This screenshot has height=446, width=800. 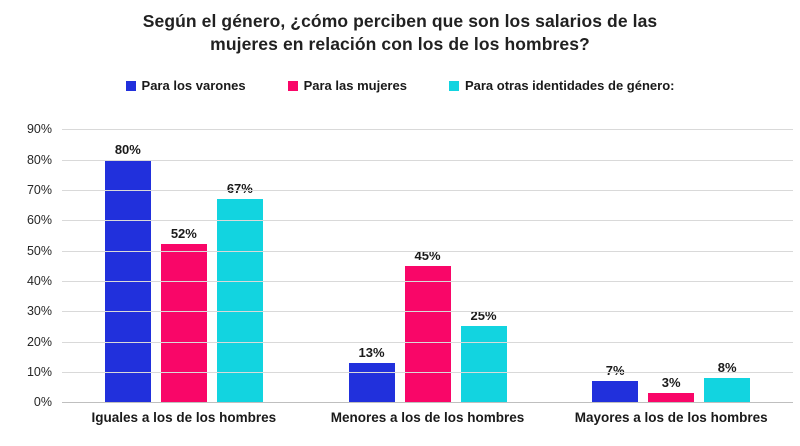 What do you see at coordinates (39, 280) in the screenshot?
I see `y-axis-tick-label: 40%` at bounding box center [39, 280].